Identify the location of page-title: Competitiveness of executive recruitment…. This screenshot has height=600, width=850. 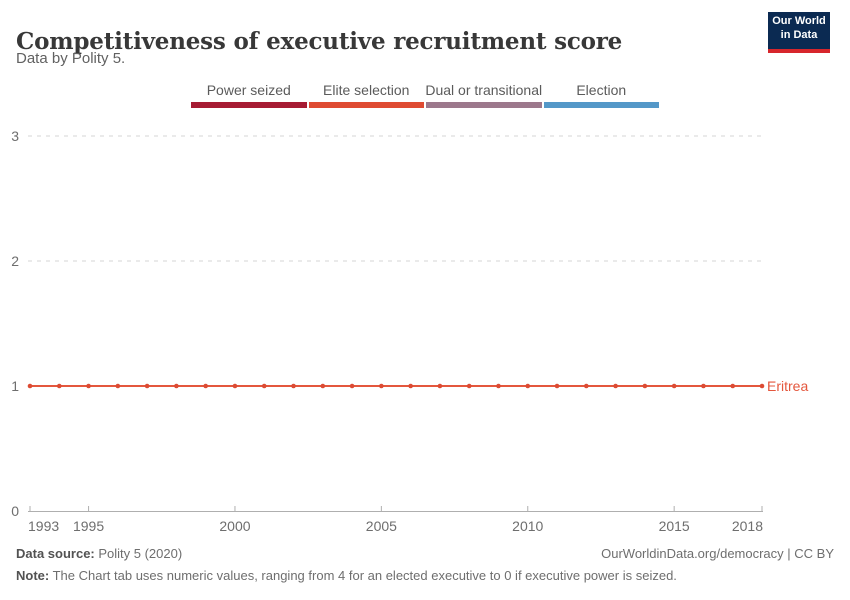
(319, 42).